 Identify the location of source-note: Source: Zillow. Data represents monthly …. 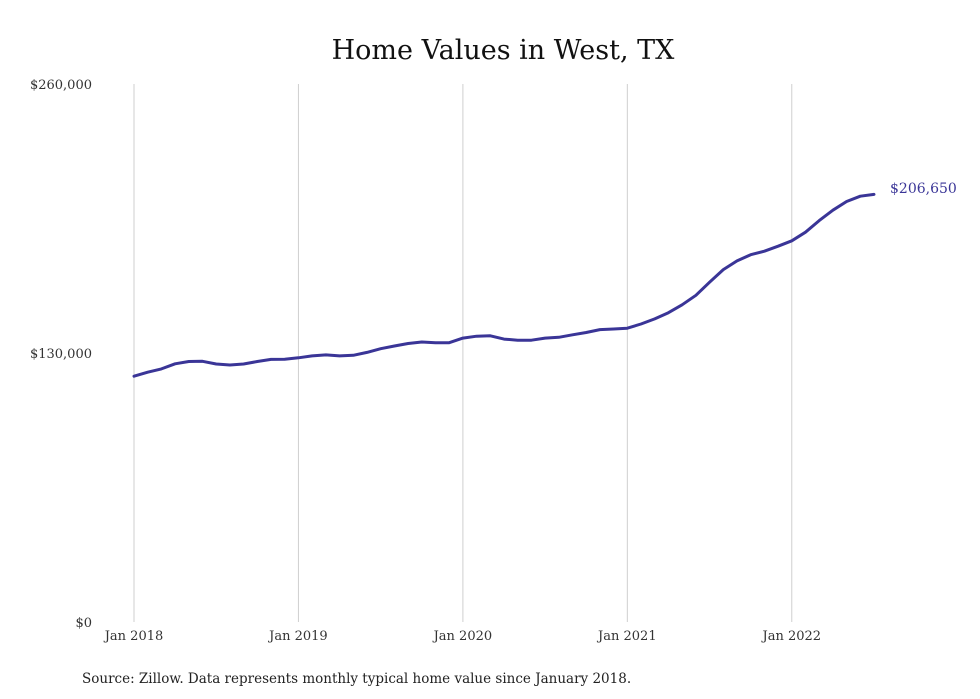
(356, 679).